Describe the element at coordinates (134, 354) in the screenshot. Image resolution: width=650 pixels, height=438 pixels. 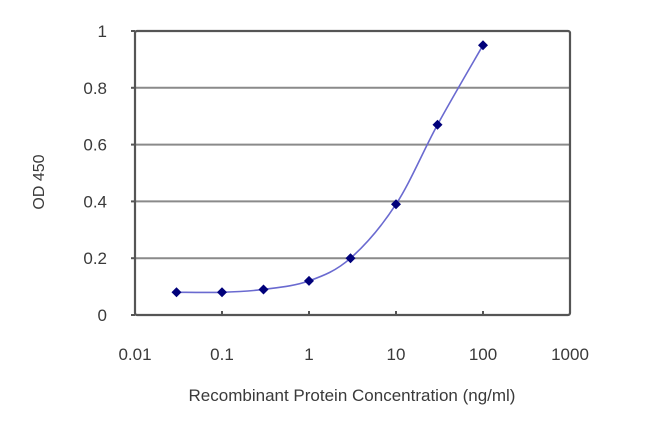
I see `x-tick-label: 0.01` at that location.